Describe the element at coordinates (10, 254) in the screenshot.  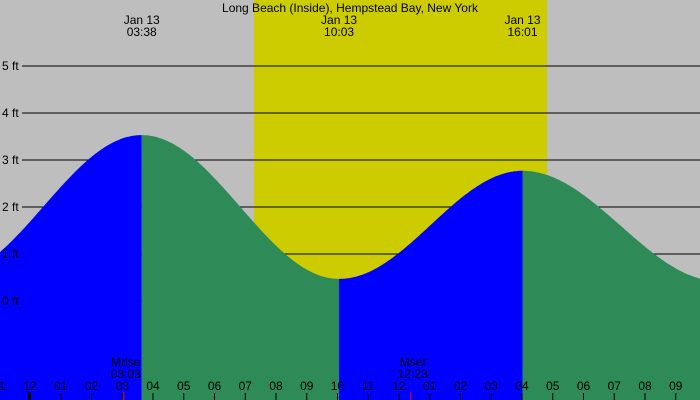
I see `y-tick-label: 1 ft` at that location.